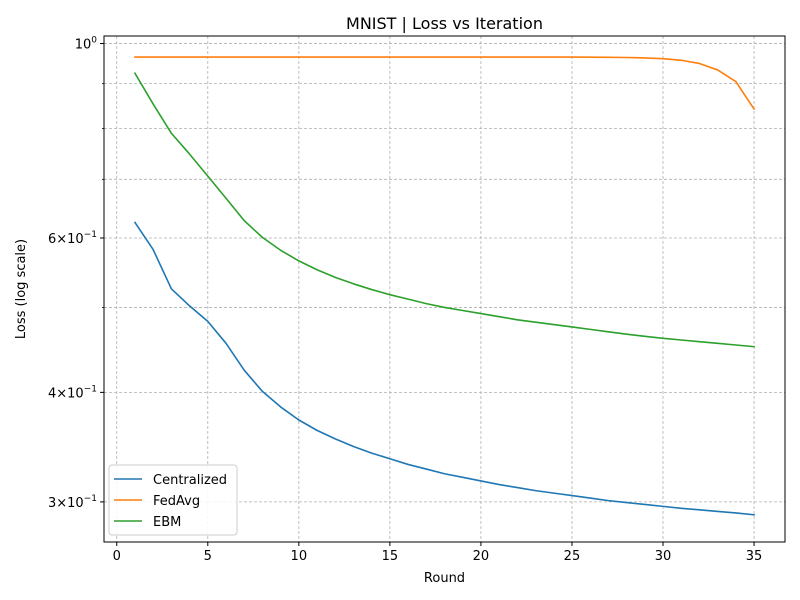 Image resolution: width=800 pixels, height=600 pixels. I want to click on y-tick-label: 3×10⁻¹, so click(72, 502).